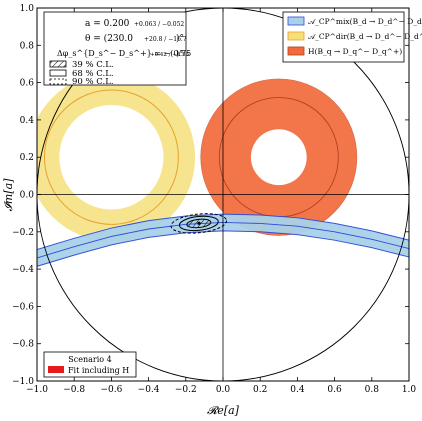  I want to click on param-theta-tail: )°, so click(180, 38).